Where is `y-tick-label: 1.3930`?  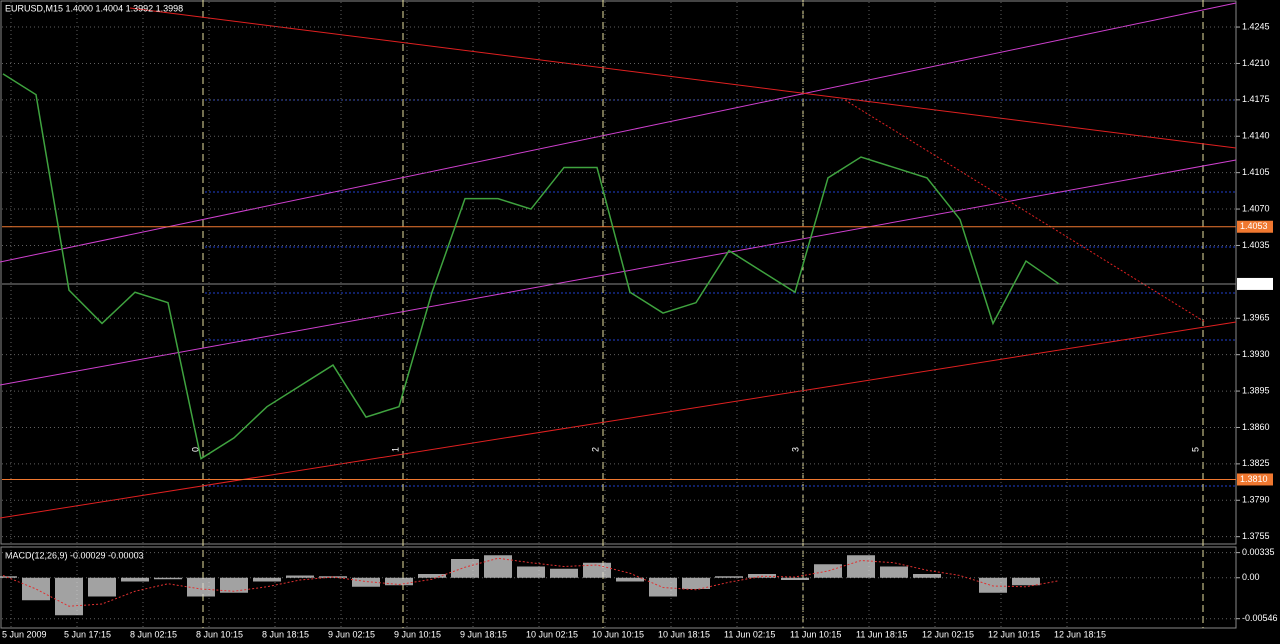
y-tick-label: 1.3930 is located at coordinates (1256, 354).